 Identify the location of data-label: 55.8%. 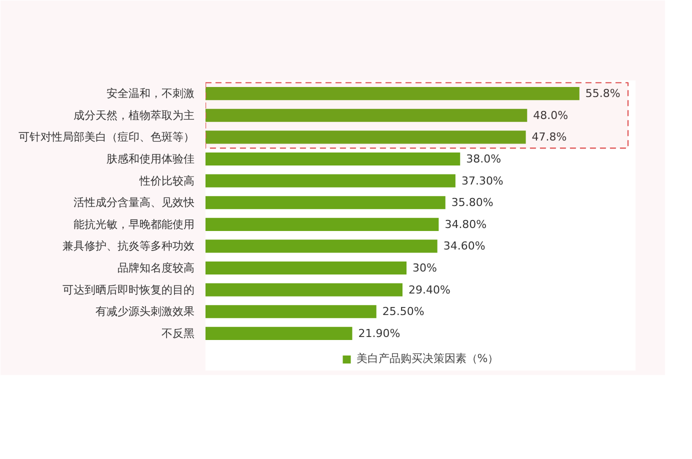
(602, 93).